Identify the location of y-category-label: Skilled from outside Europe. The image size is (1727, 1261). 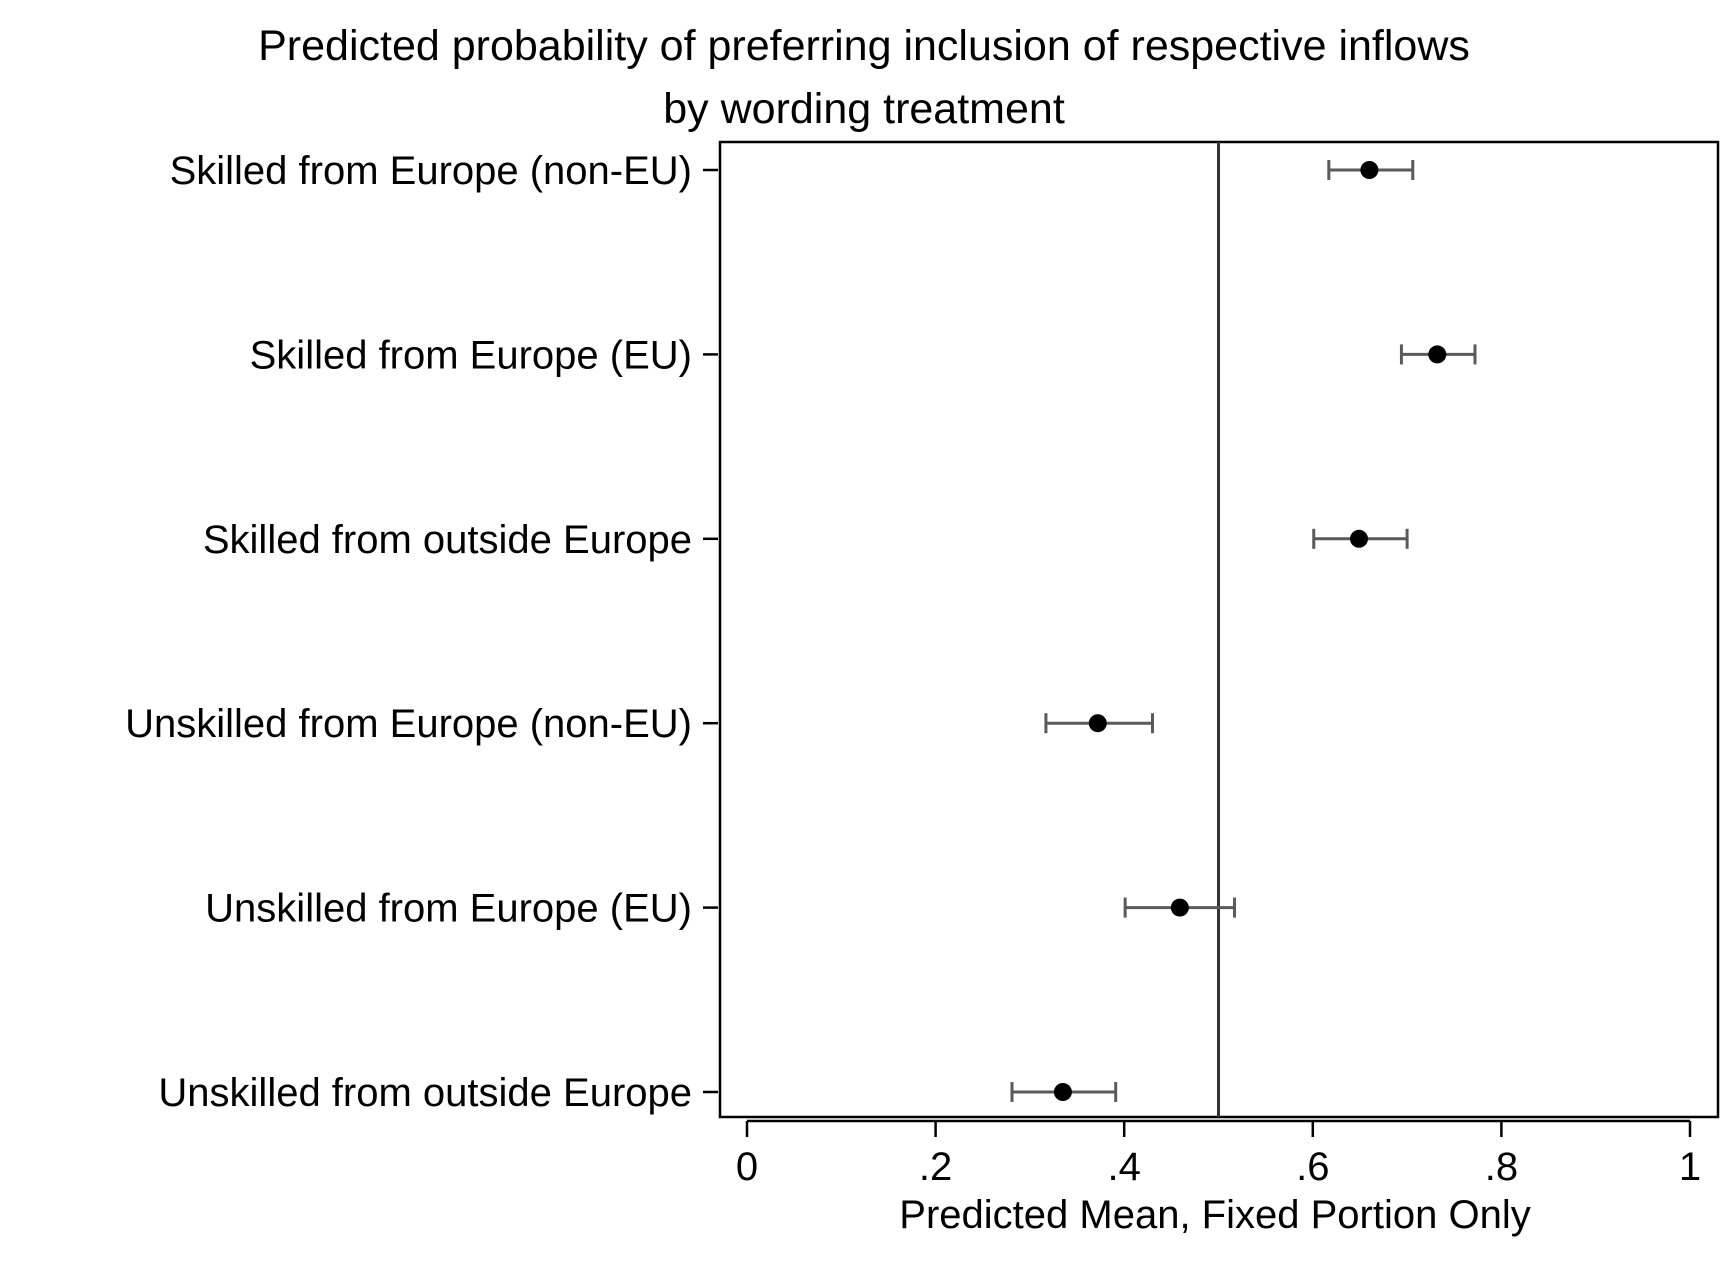
(447, 540).